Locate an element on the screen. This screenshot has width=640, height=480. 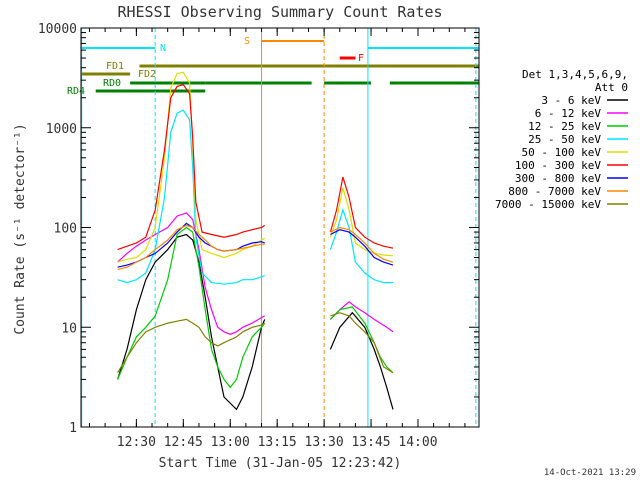
x-axis-label: Start Time (31-Jan-05 12:23:42) is located at coordinates (280, 463).